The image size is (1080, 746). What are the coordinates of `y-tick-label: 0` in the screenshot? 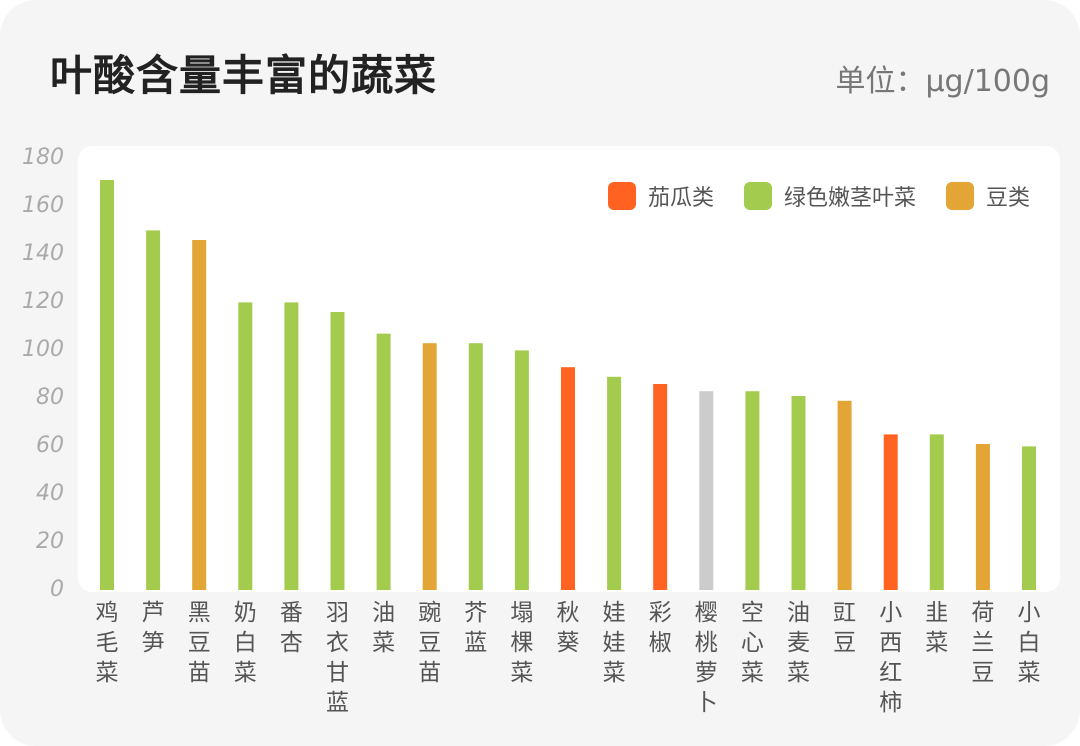 It's located at (57, 589).